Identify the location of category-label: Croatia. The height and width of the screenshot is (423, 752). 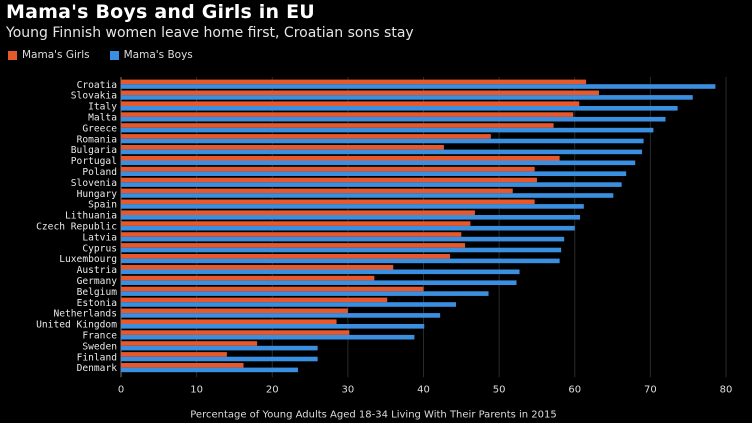
(97, 85).